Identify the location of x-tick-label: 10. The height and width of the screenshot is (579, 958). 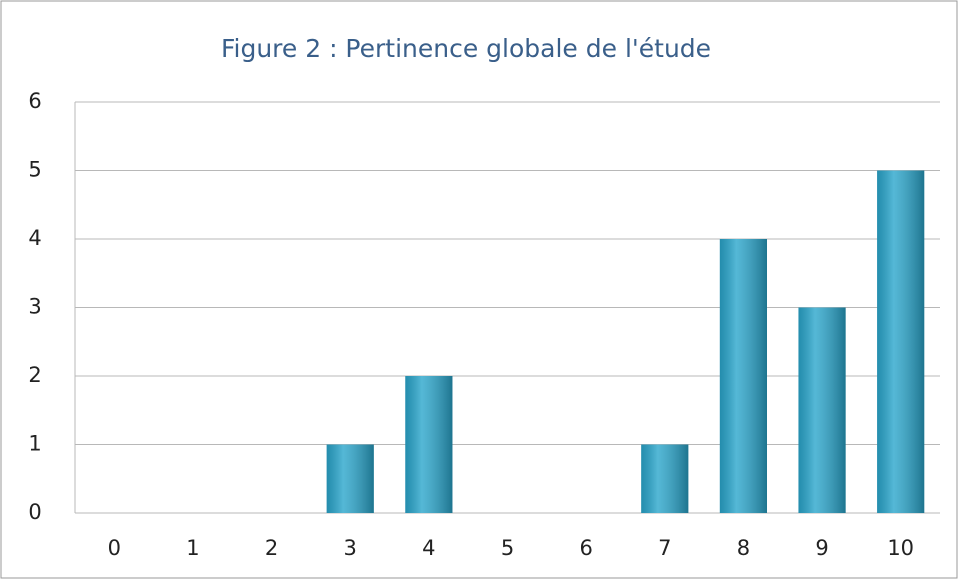
(900, 548).